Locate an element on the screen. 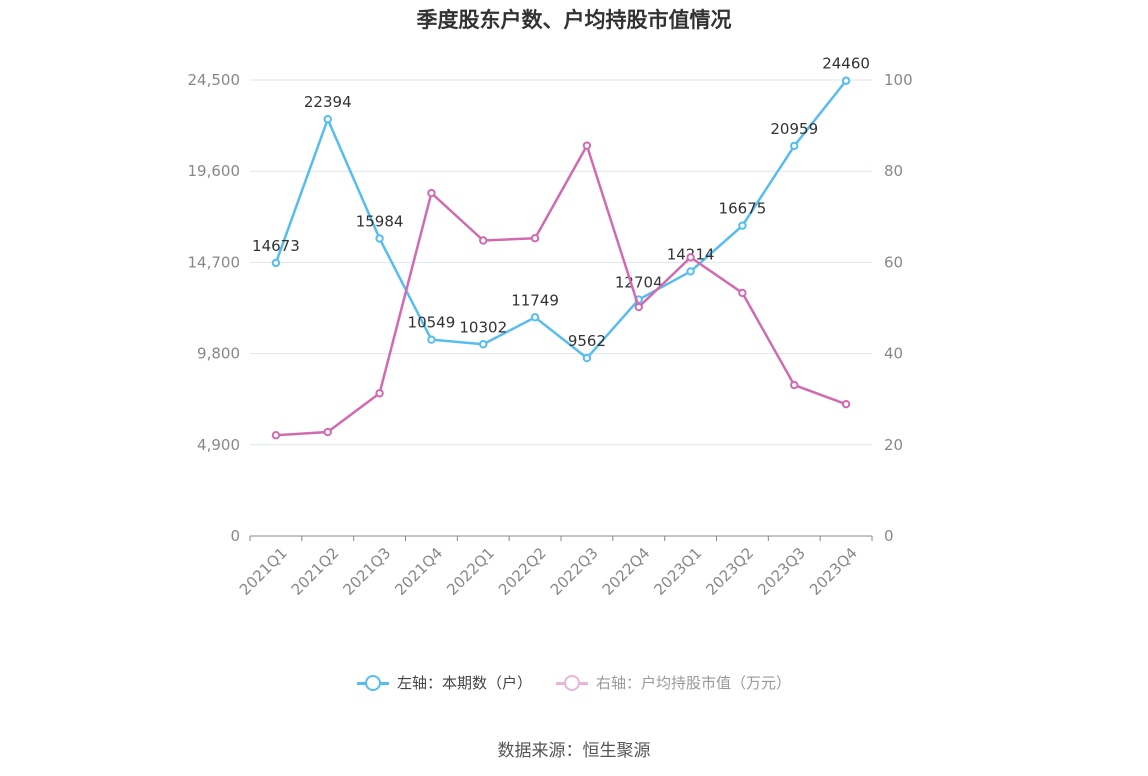  data-label: 10549 is located at coordinates (432, 323).